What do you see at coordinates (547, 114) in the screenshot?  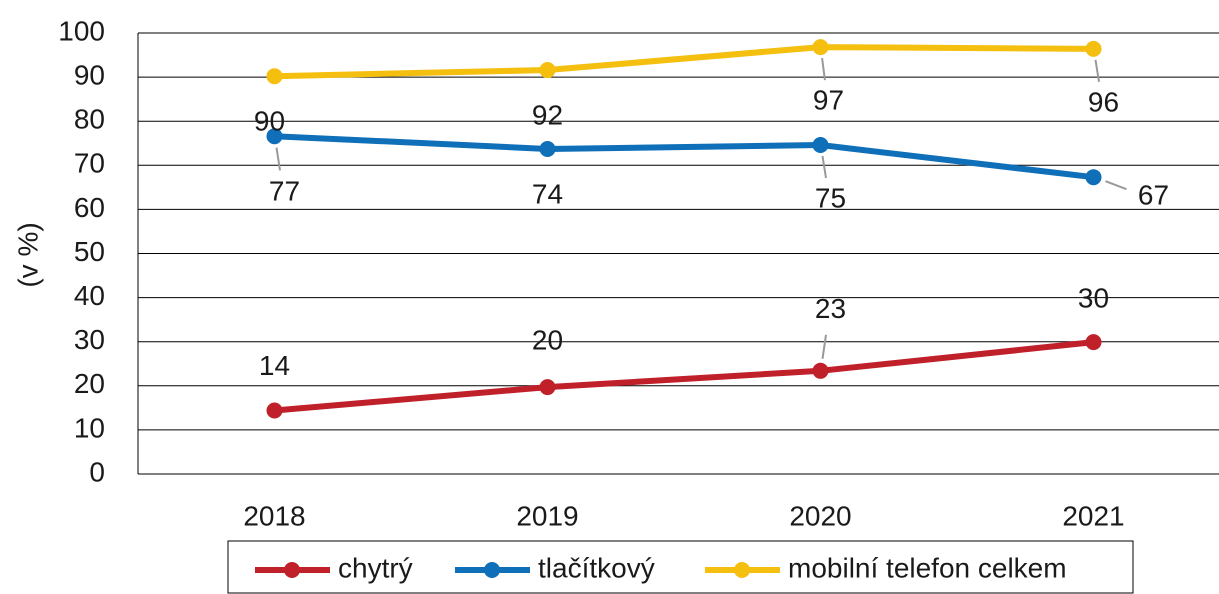 I see `data-label: 92` at bounding box center [547, 114].